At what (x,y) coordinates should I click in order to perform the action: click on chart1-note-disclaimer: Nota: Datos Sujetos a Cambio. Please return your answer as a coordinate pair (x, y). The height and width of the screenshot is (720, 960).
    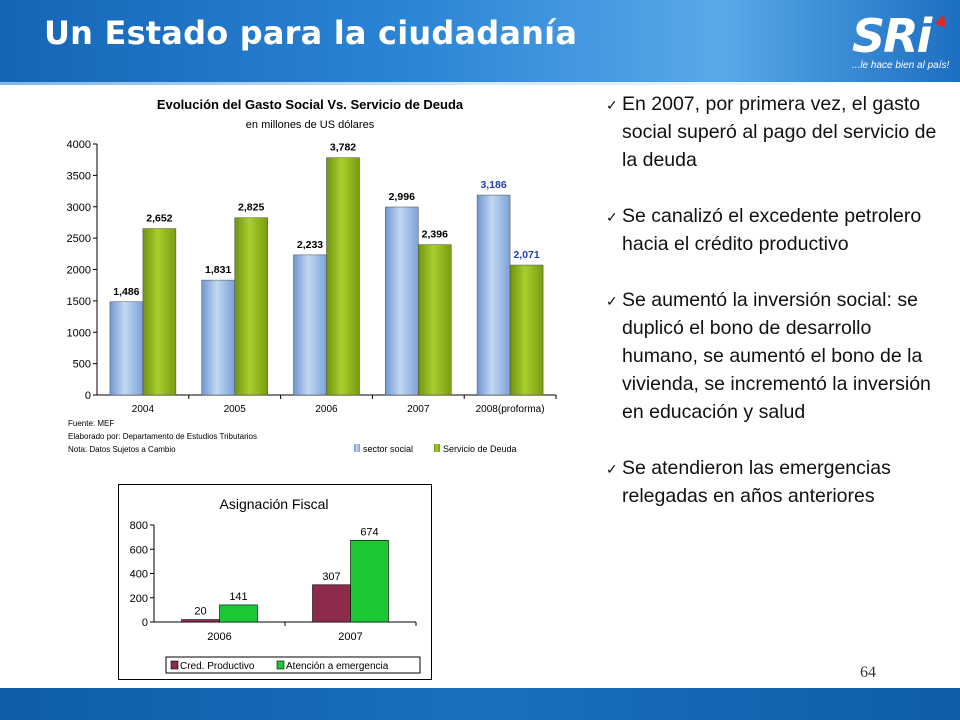
    Looking at the image, I should click on (122, 449).